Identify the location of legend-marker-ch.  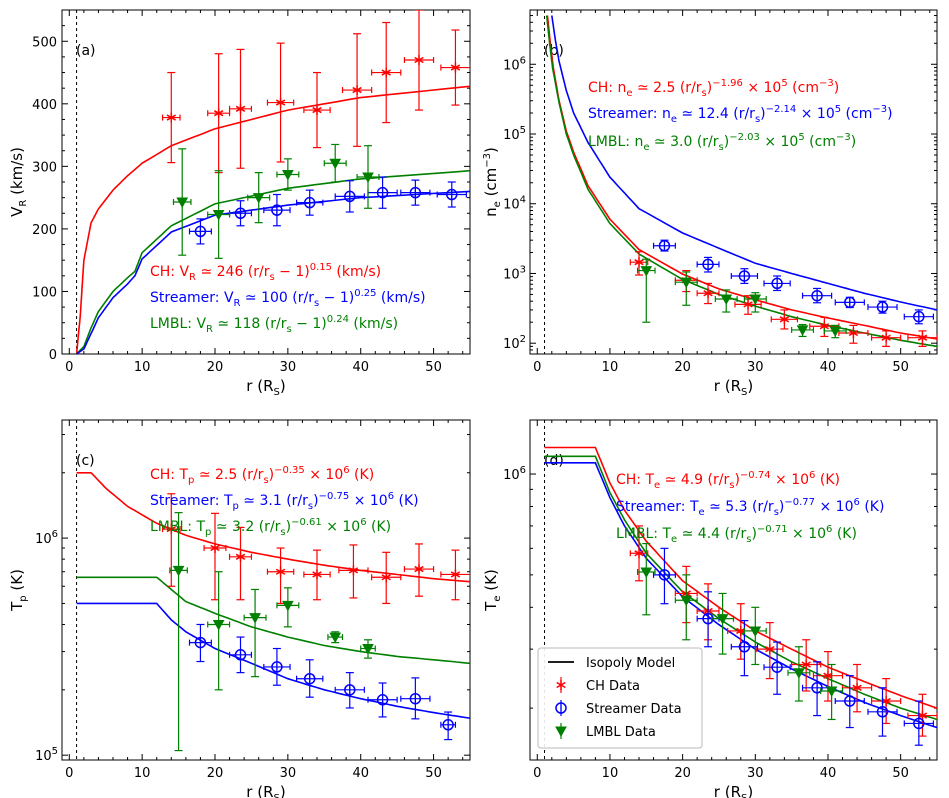
(561, 685).